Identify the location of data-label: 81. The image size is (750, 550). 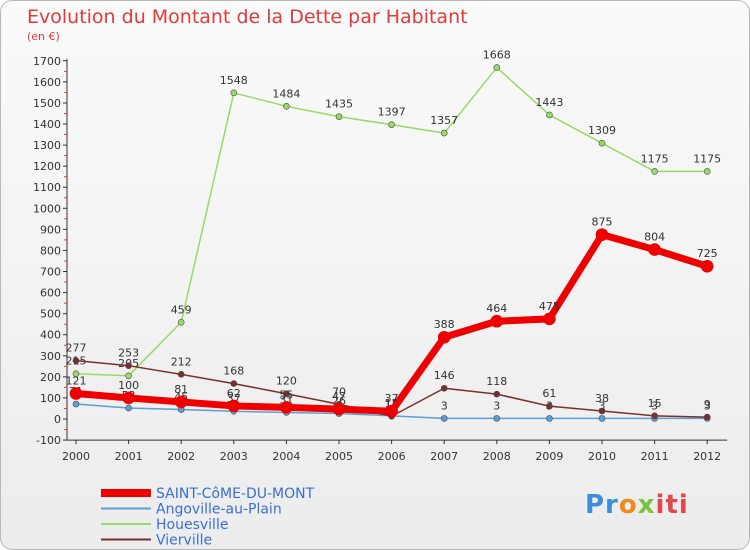
(181, 389).